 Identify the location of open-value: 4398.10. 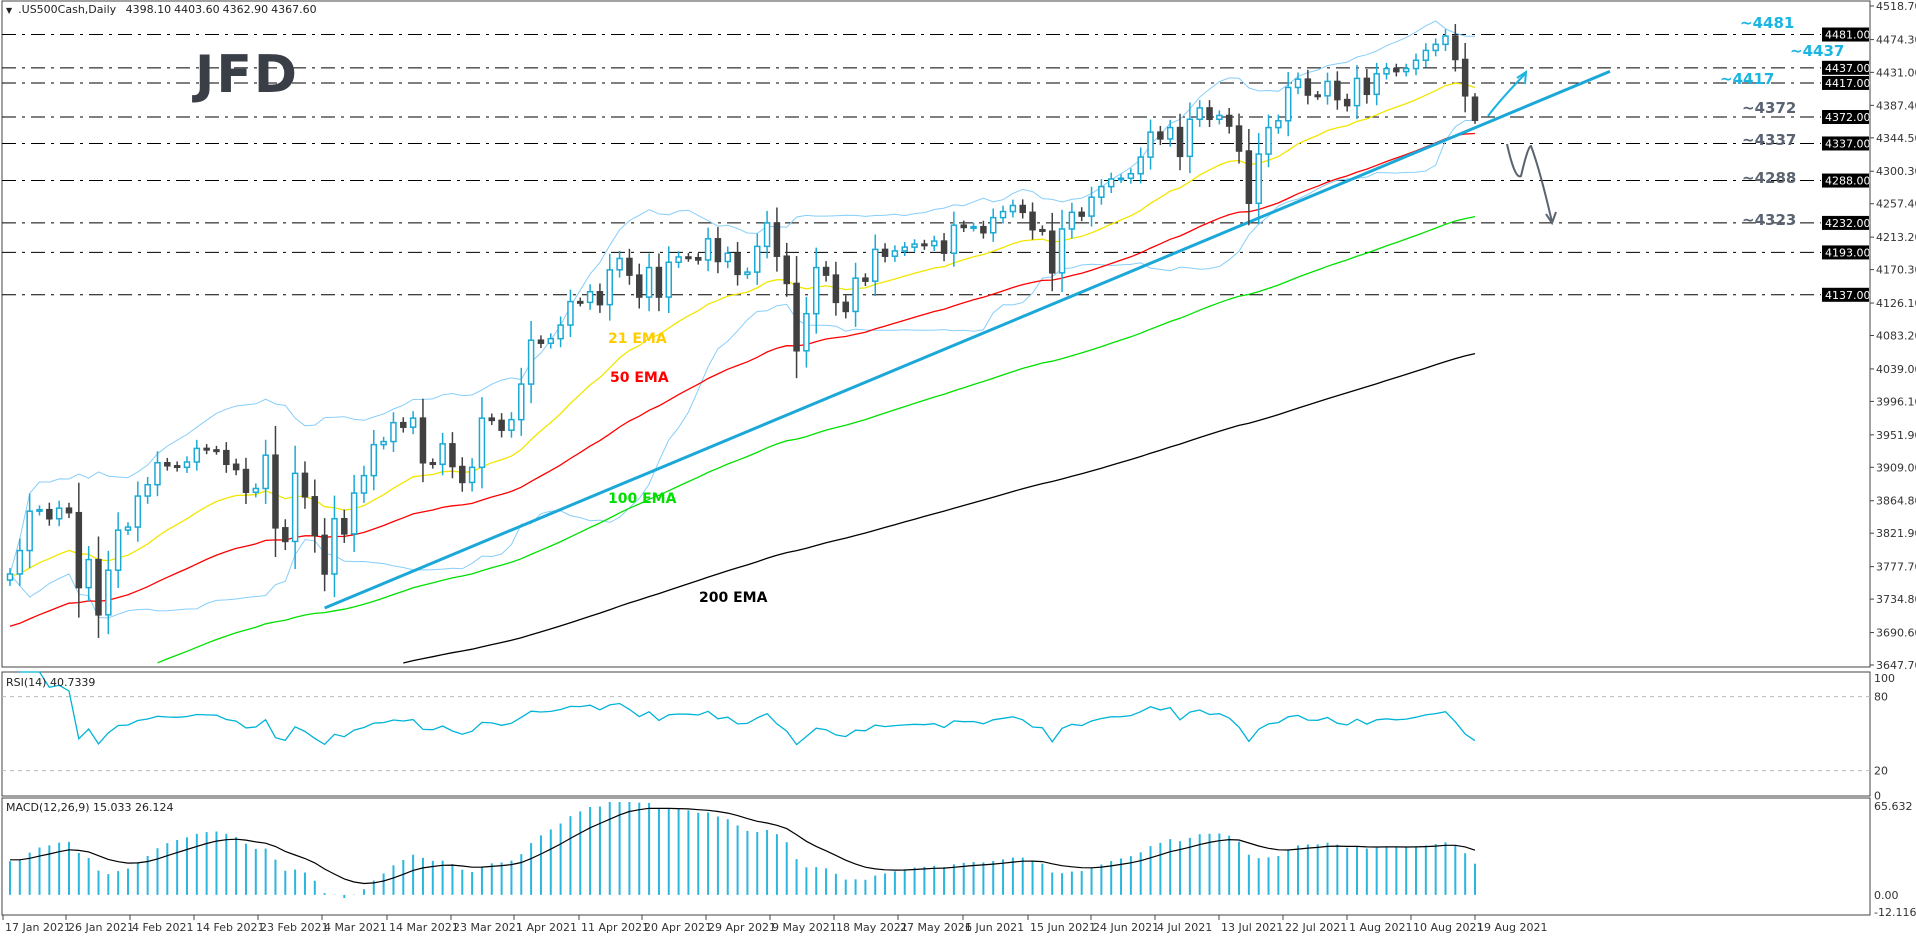
(148, 9).